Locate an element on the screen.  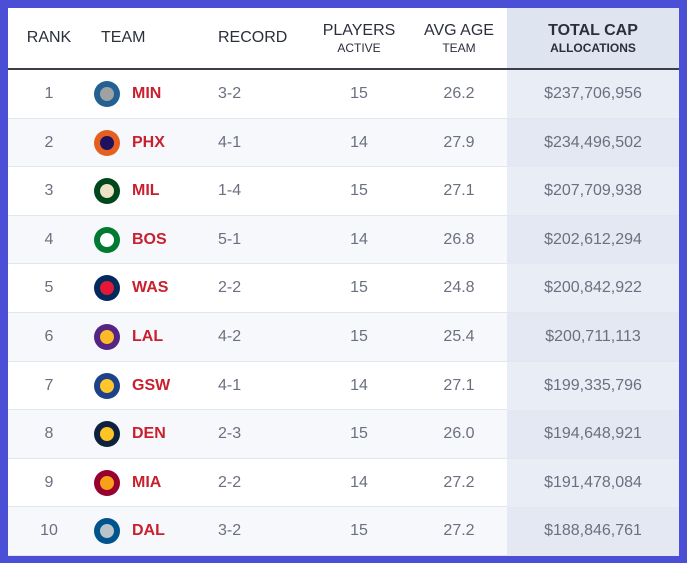
cell-text: $207,709,938 is located at coordinates (593, 191).